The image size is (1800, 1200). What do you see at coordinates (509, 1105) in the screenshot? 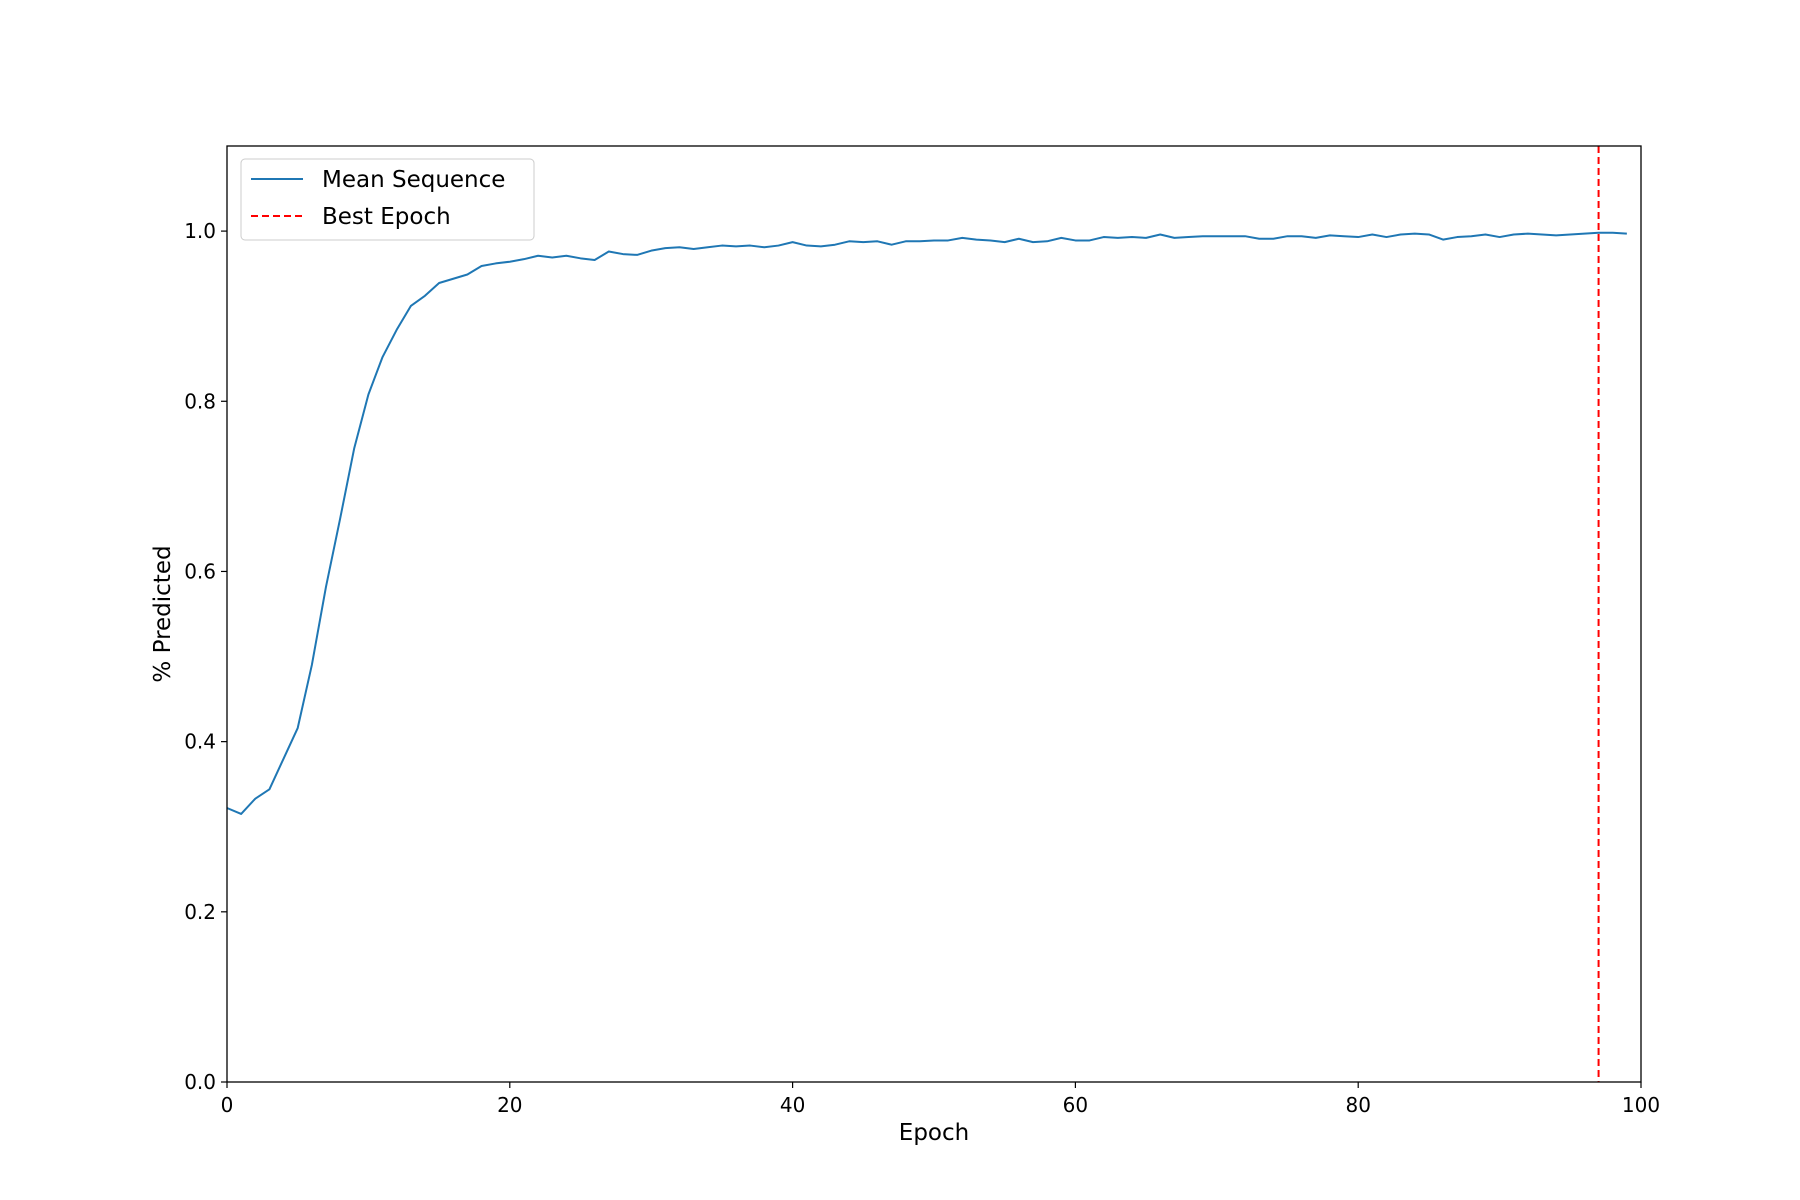
I see `x-tick-label: 20` at bounding box center [509, 1105].